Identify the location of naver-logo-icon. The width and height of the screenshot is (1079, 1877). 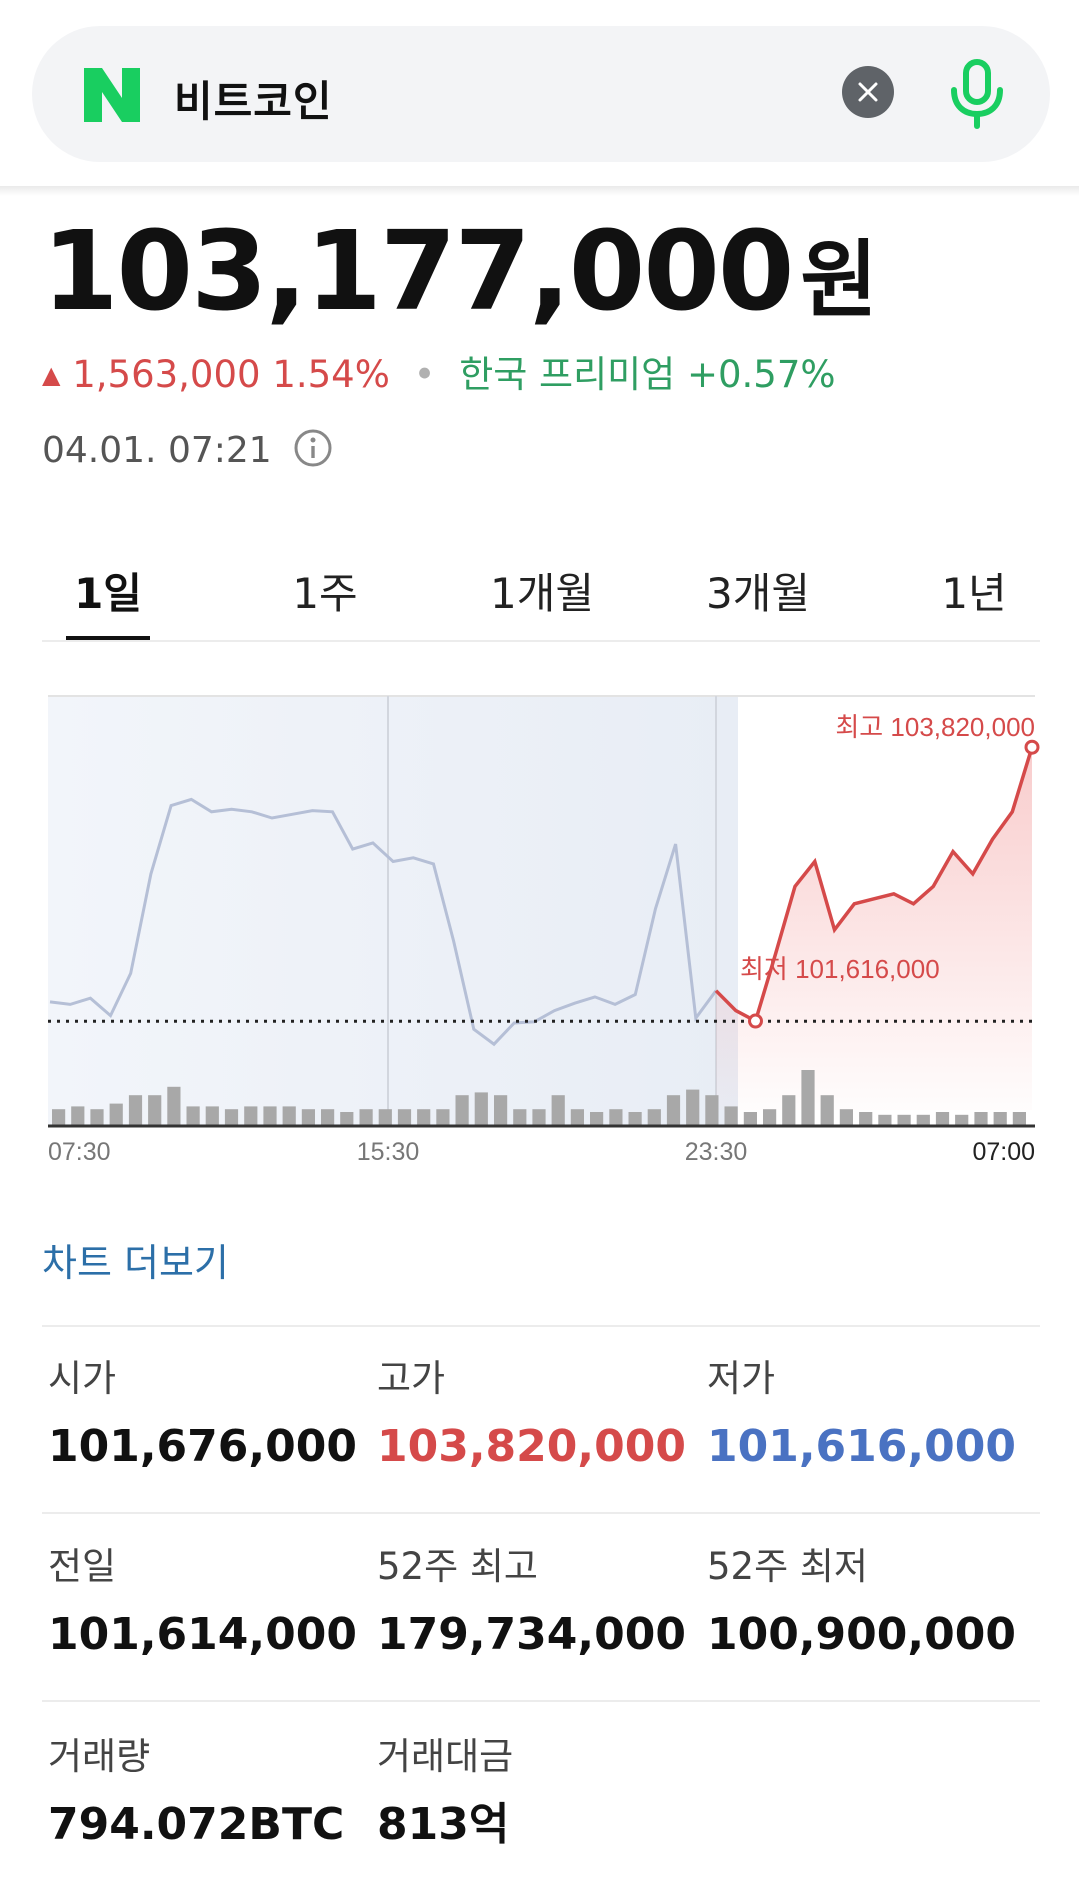
(112, 95).